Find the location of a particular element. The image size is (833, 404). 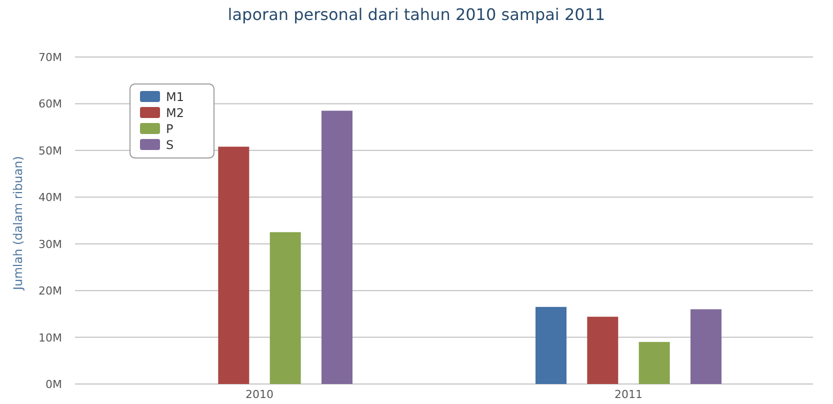

legend-label: M2 is located at coordinates (175, 113).